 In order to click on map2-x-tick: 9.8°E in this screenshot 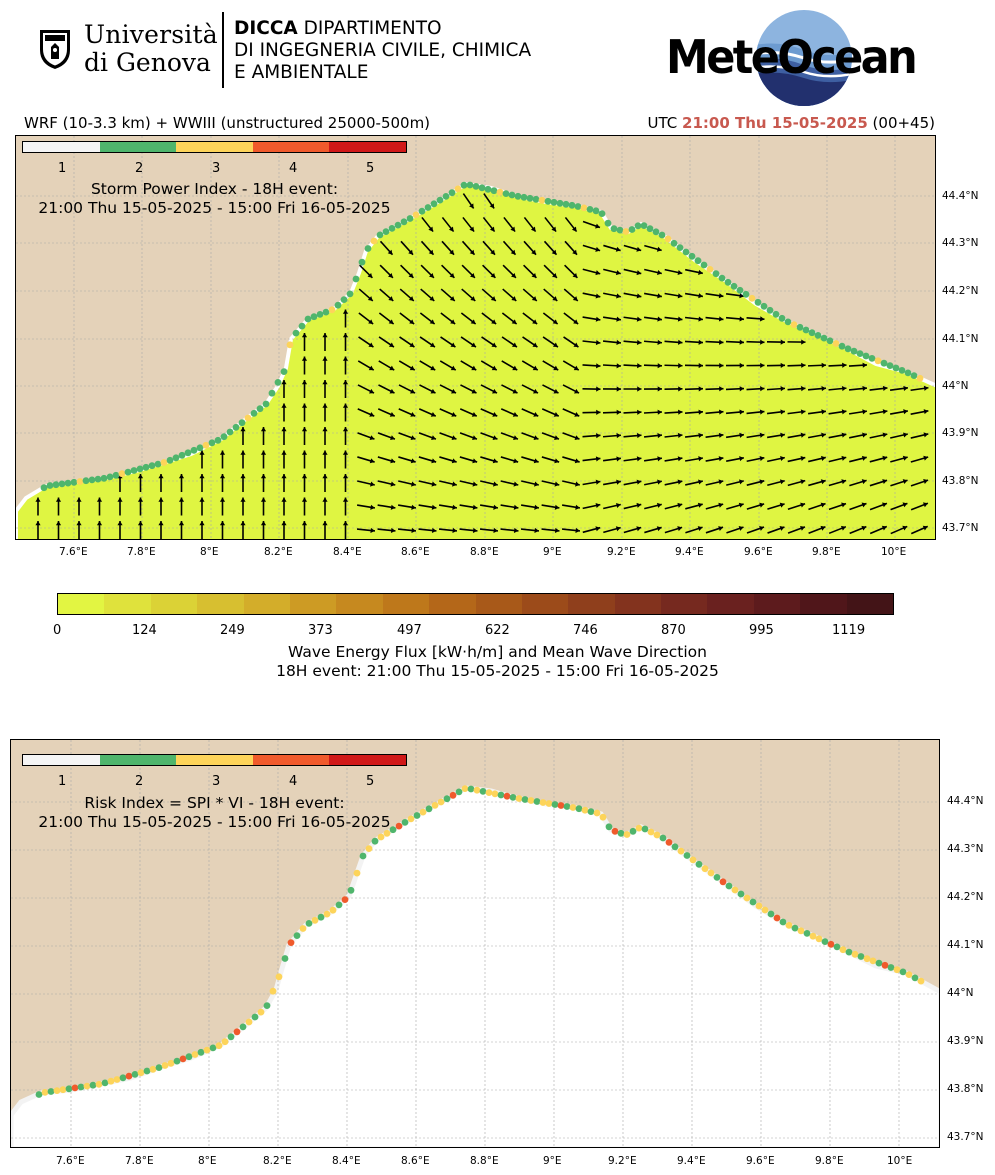, I will do `click(829, 1161)`.